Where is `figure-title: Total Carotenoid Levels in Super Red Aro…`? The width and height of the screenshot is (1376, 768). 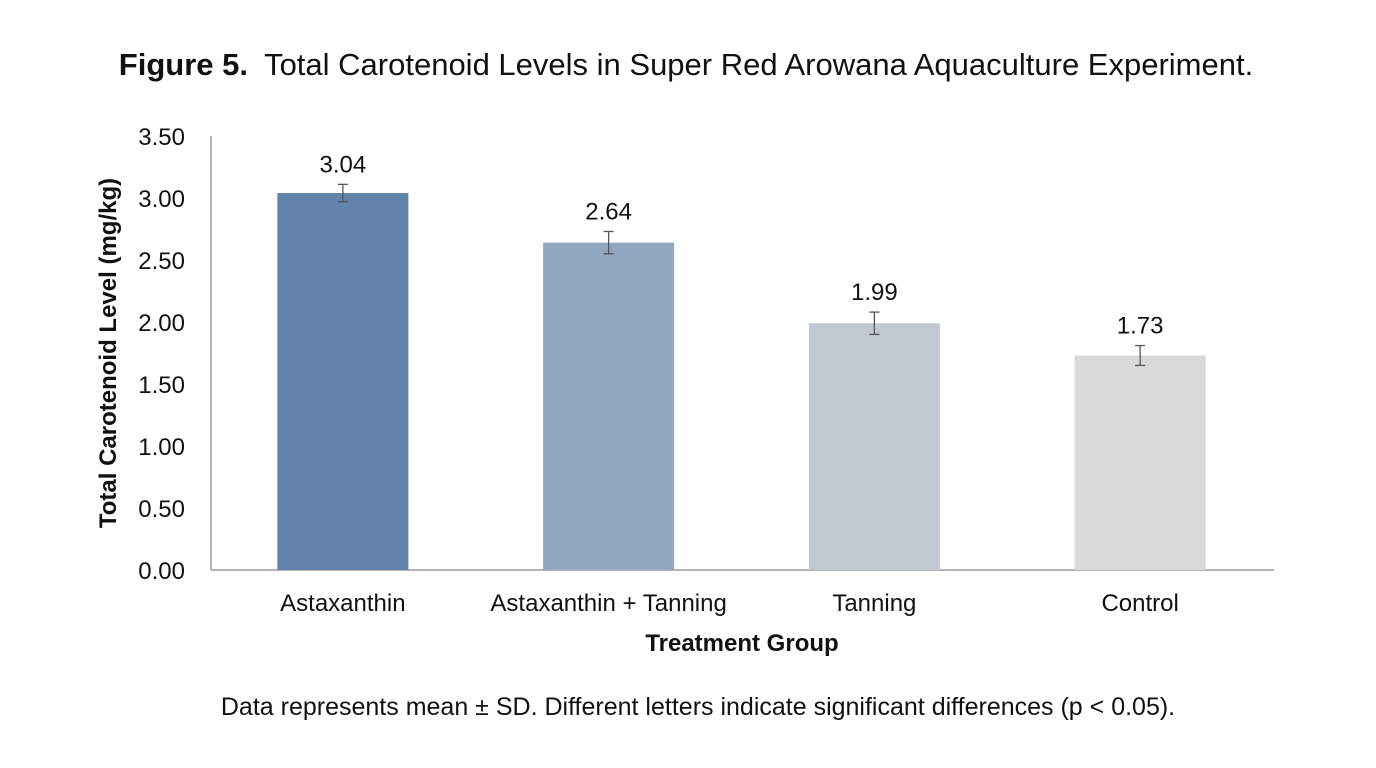
figure-title: Total Carotenoid Levels in Super Red Aro… is located at coordinates (758, 64).